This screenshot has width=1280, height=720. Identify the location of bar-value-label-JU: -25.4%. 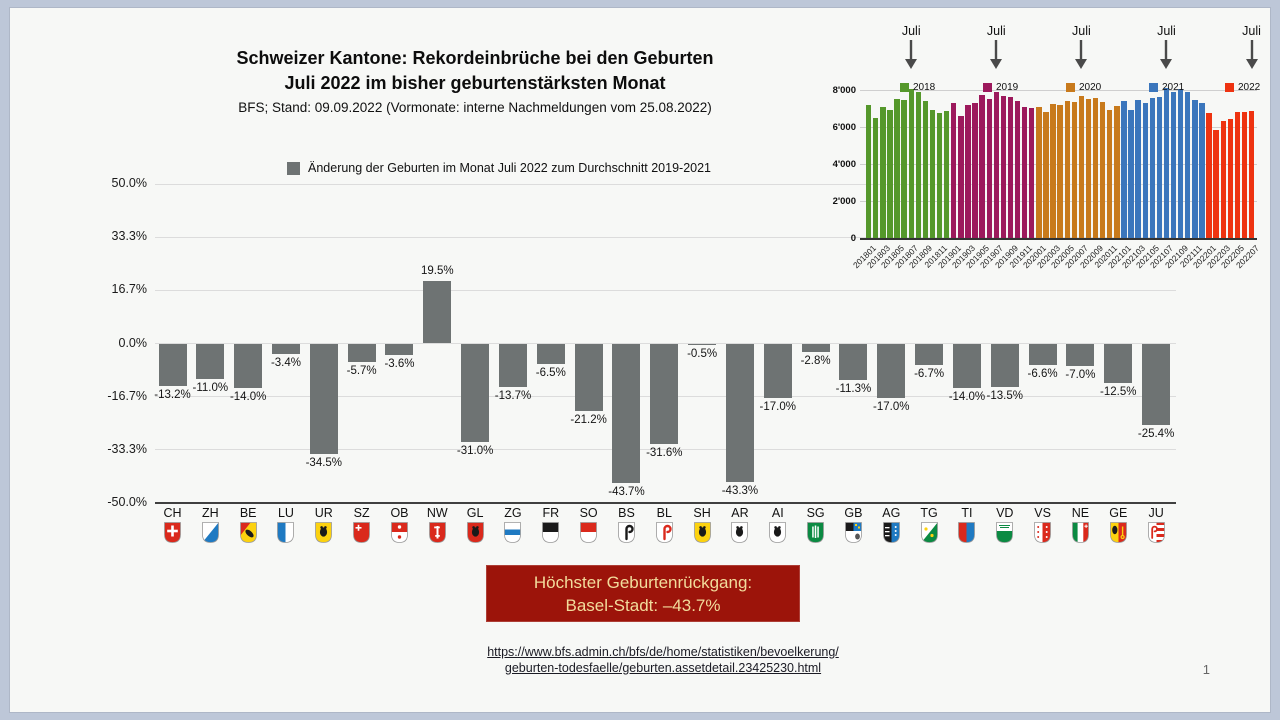
(1156, 433).